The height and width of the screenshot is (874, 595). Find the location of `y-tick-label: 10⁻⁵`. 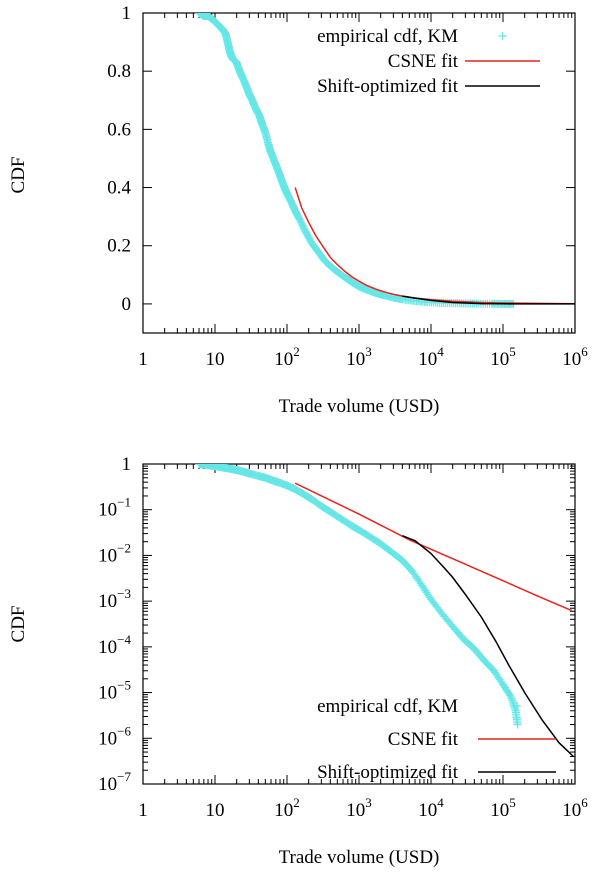

y-tick-label: 10⁻⁵ is located at coordinates (114, 691).